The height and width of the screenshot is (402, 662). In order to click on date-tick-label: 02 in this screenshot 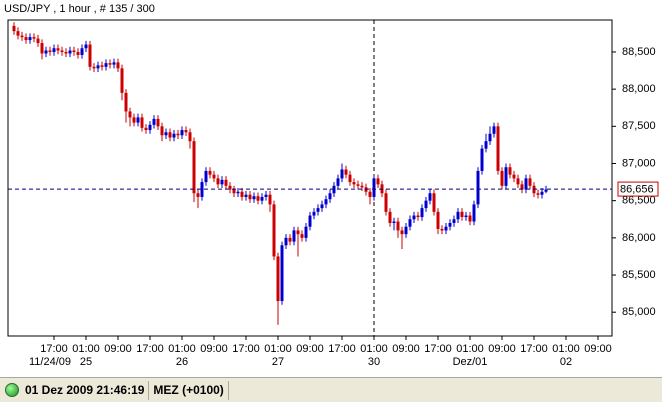, I will do `click(566, 362)`.